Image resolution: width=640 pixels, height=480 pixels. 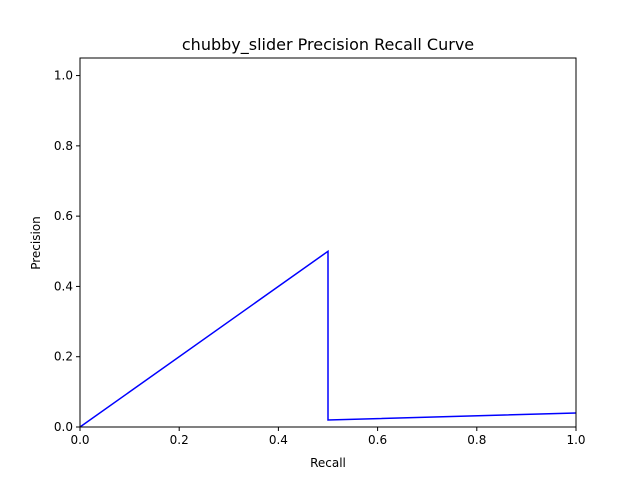 What do you see at coordinates (63, 357) in the screenshot?
I see `y-tick-label: 0.2` at bounding box center [63, 357].